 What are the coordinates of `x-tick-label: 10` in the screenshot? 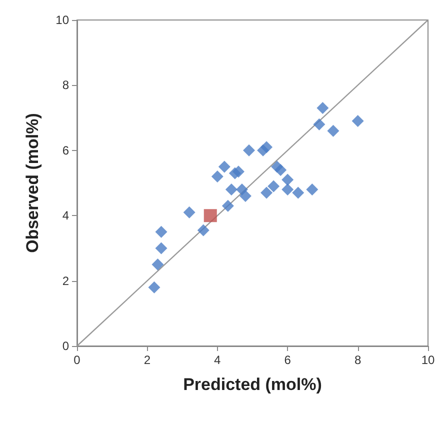 It's located at (428, 360).